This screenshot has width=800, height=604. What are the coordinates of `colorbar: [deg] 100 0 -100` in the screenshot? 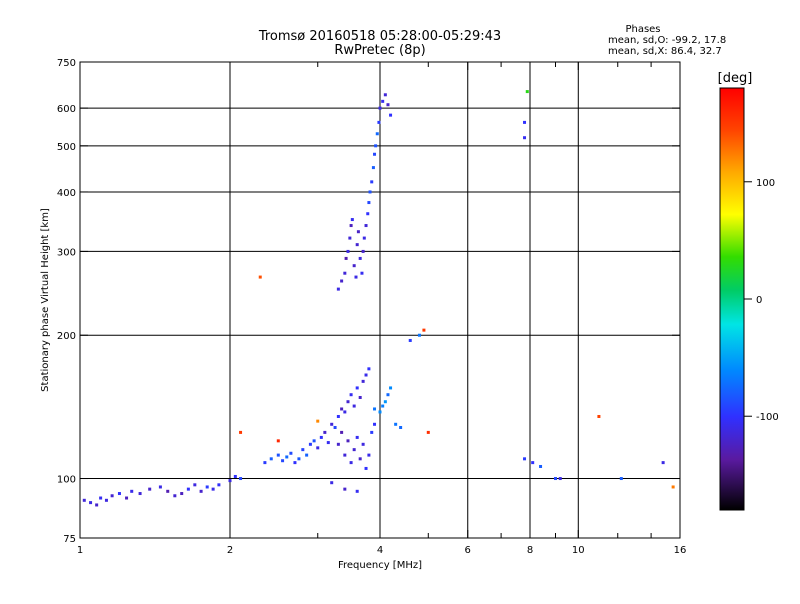 It's located at (748, 291).